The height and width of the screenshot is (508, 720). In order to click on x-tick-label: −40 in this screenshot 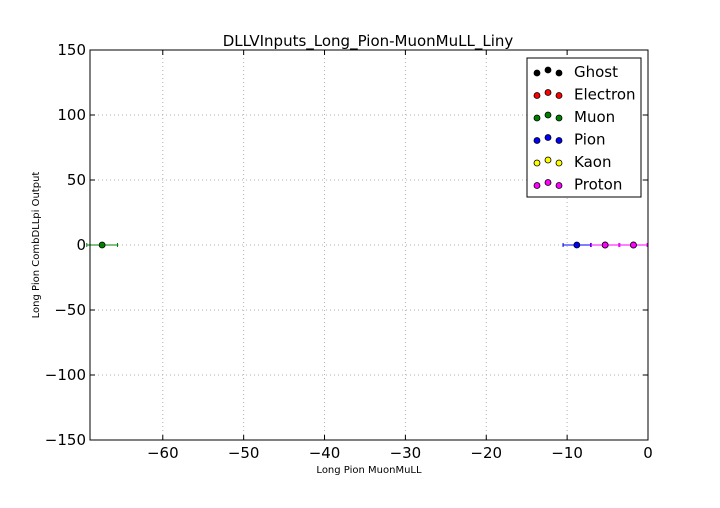, I will do `click(325, 453)`.